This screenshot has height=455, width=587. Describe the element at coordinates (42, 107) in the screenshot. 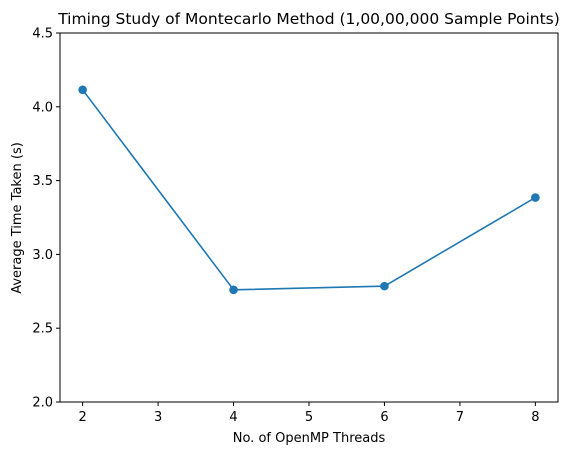

I see `y-tick-label: 4.0` at that location.